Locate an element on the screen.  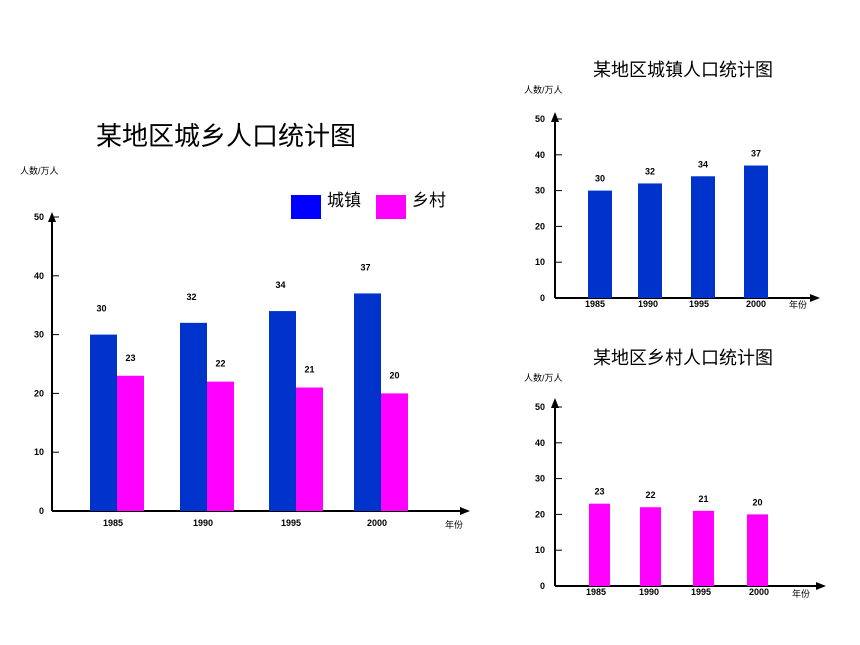
legend-label: 城镇 is located at coordinates (344, 201).